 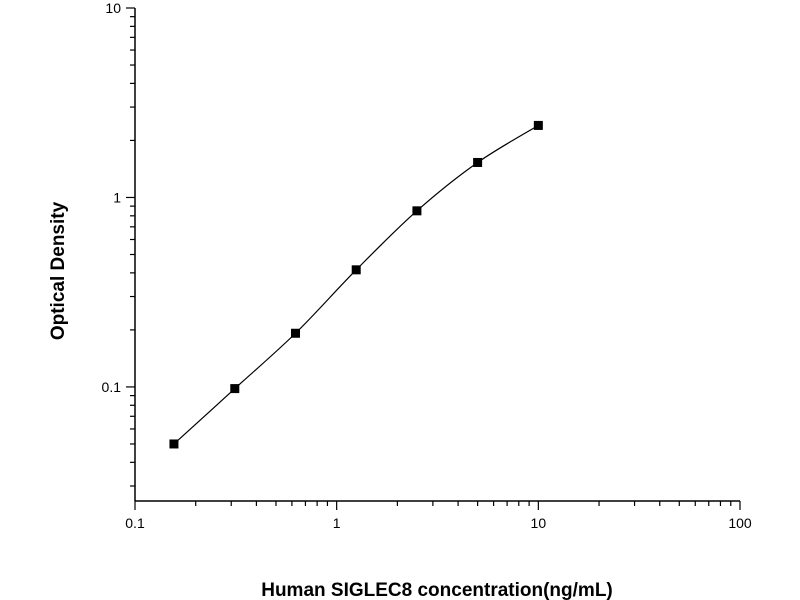 What do you see at coordinates (740, 523) in the screenshot?
I see `x-tick-label: 100` at bounding box center [740, 523].